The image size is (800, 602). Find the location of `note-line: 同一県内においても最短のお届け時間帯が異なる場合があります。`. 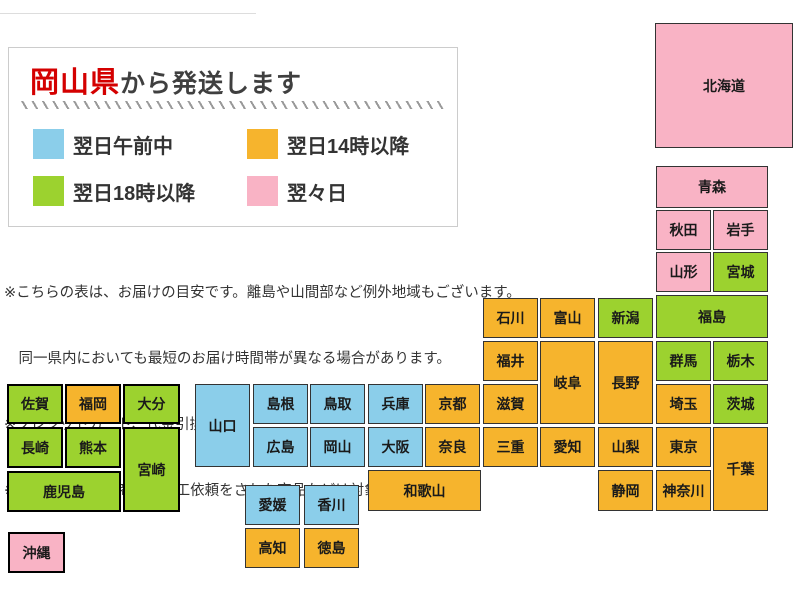

note-line: 同一県内においても最短のお届け時間帯が異なる場合があります。 is located at coordinates (227, 359).